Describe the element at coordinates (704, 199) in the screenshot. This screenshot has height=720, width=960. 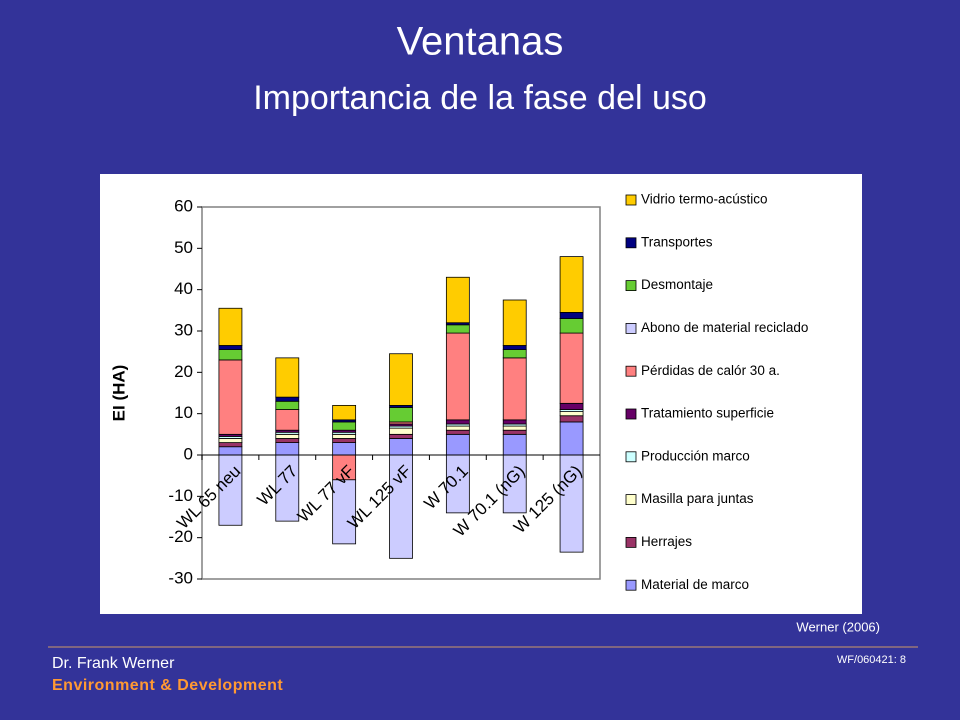
I see `legend-label: Vidrio termo-acústico` at that location.